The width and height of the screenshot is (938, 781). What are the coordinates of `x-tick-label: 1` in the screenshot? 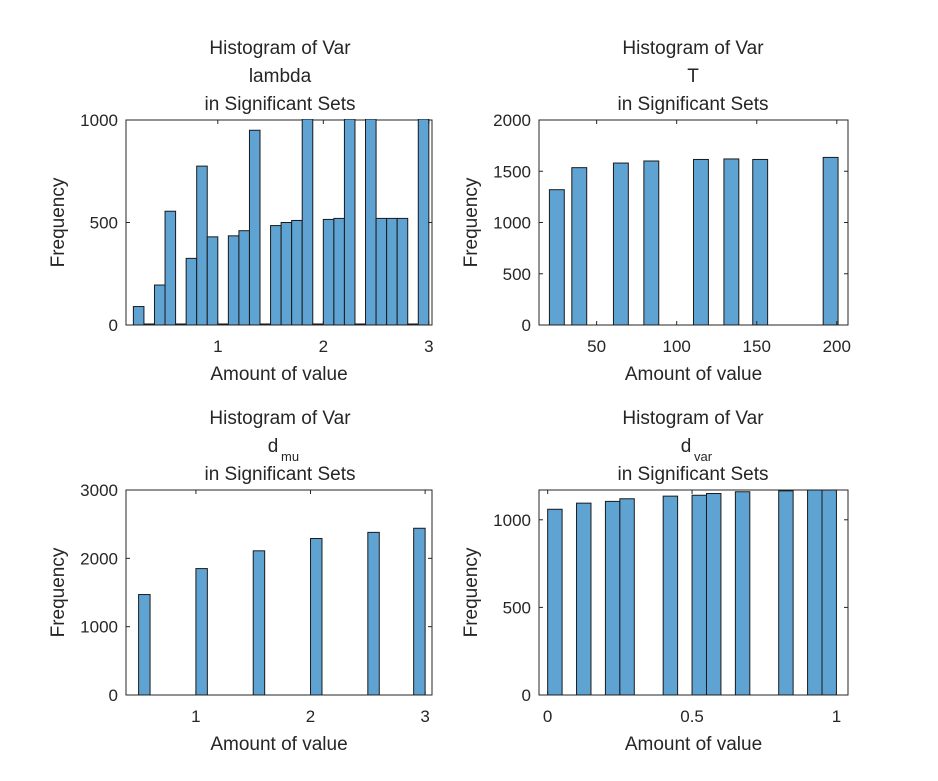 It's located at (195, 716).